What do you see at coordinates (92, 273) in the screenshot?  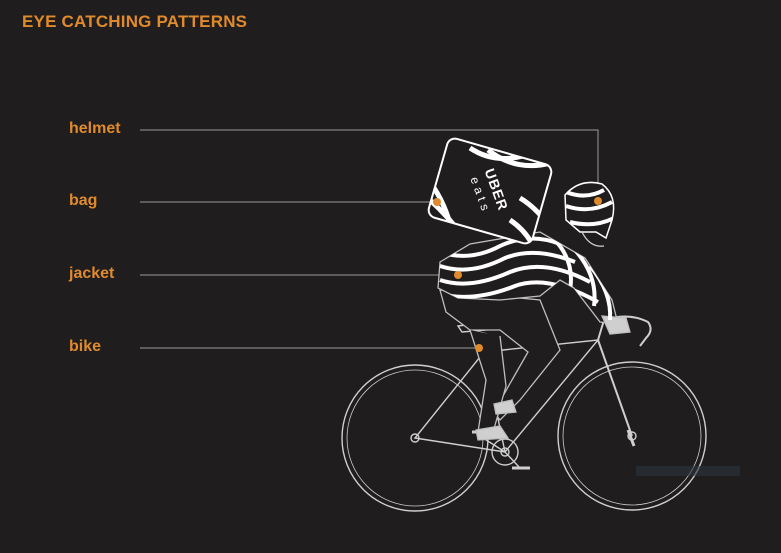 I see `callout-label-jacket: jacket` at bounding box center [92, 273].